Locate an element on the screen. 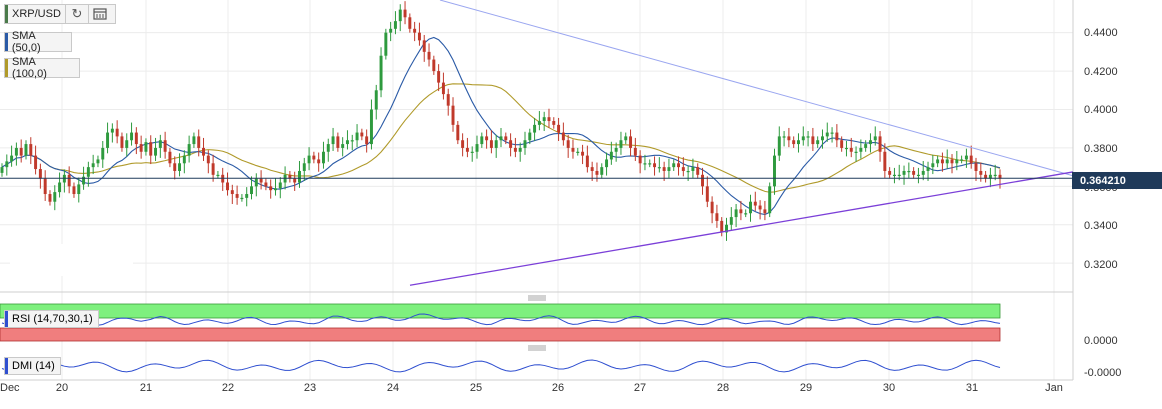 This screenshot has height=409, width=1162. x-tick-label: Jan is located at coordinates (1054, 388).